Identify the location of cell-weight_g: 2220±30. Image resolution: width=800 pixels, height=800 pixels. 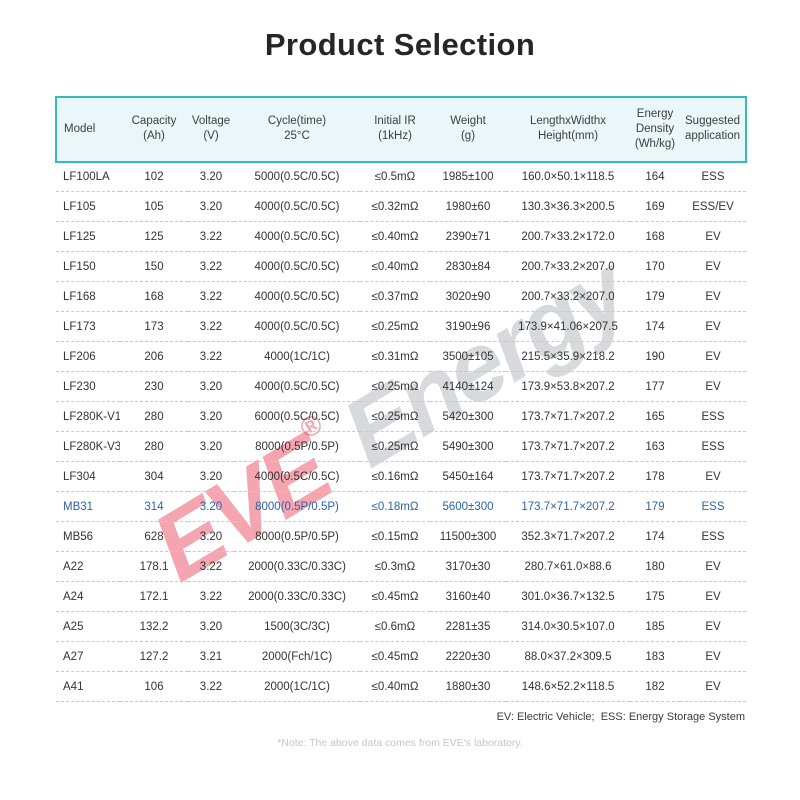
(468, 657).